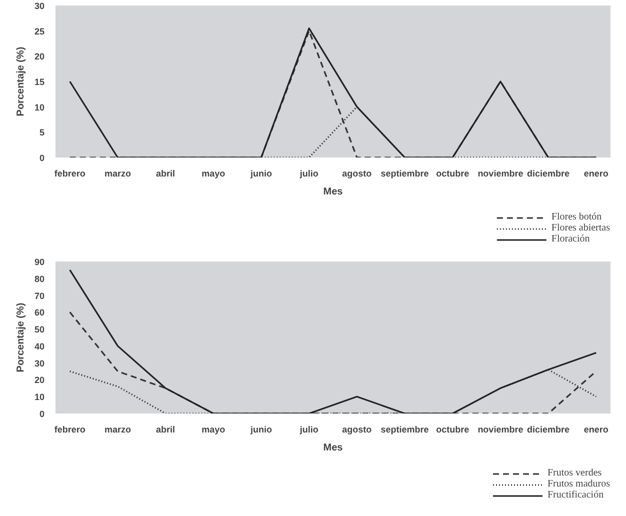 The width and height of the screenshot is (626, 516). What do you see at coordinates (39, 82) in the screenshot?
I see `y-tick-label: 15` at bounding box center [39, 82].